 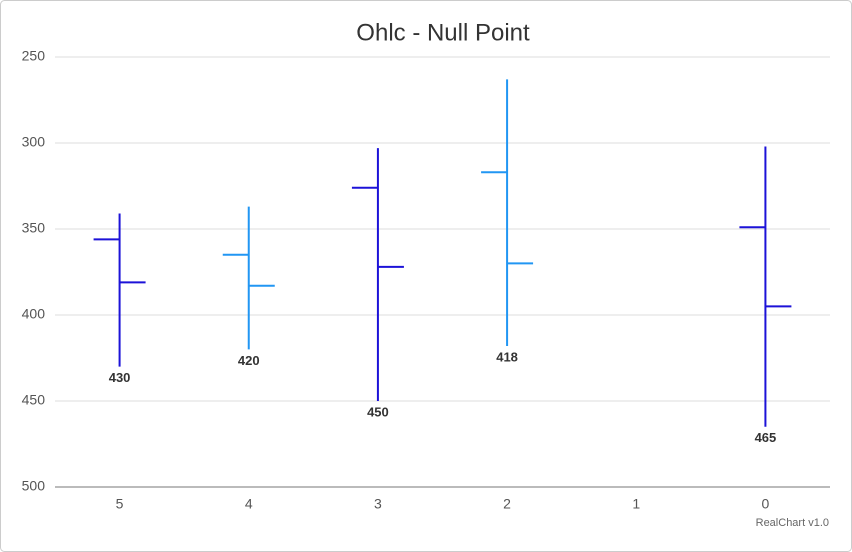 What do you see at coordinates (249, 504) in the screenshot?
I see `x-tick-label: 4` at bounding box center [249, 504].